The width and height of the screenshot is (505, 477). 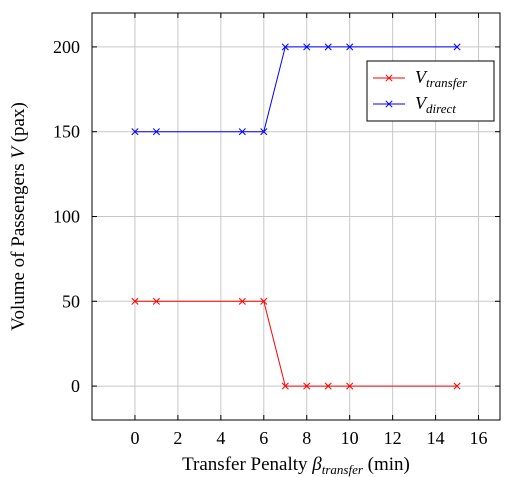 I want to click on series-line-transfer, so click(x=296, y=343).